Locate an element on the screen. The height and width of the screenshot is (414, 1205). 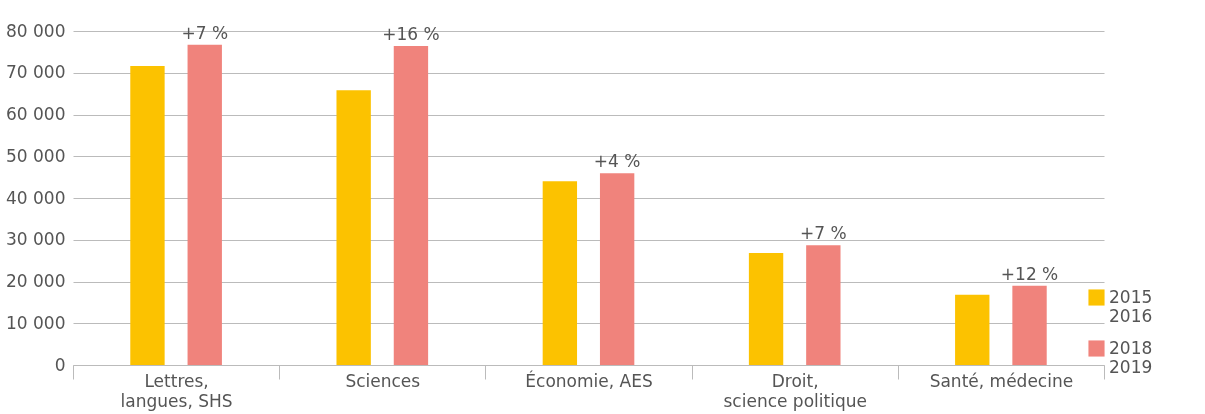
x-tick-label: Lettres, langues, SHS is located at coordinates (176, 390).